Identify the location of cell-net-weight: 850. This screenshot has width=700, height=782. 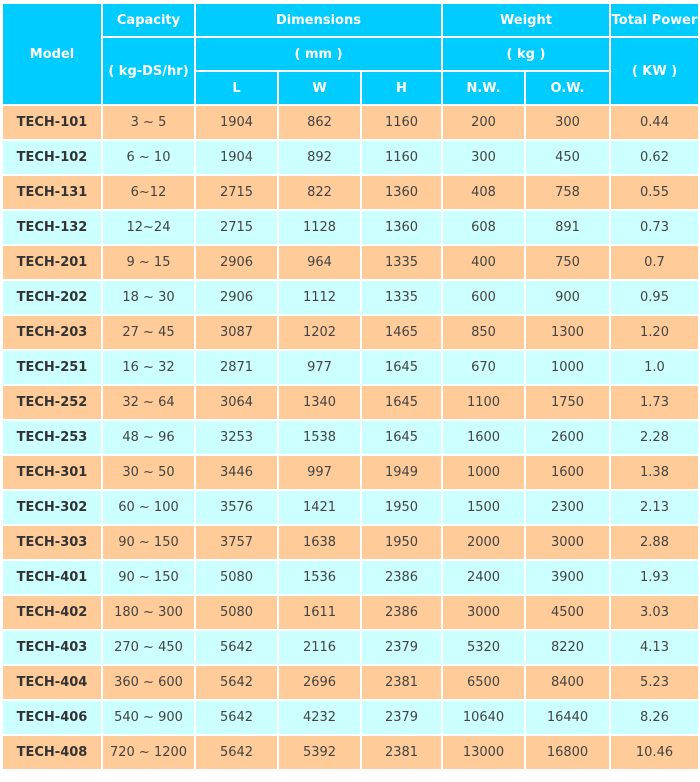
(483, 332).